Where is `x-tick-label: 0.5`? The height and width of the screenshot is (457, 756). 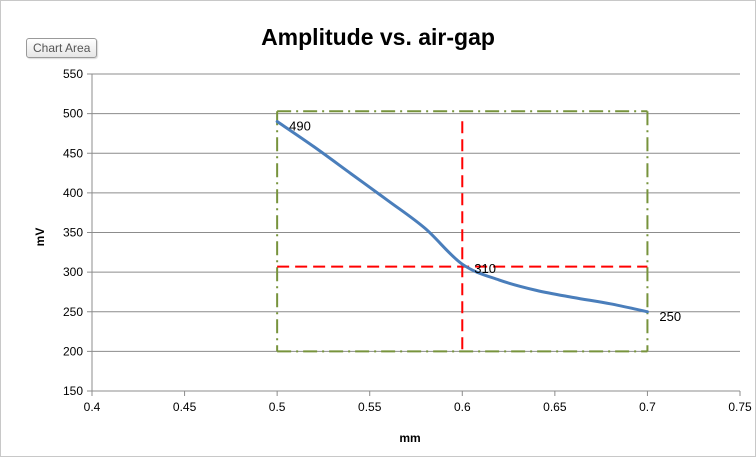 x-tick-label: 0.5 is located at coordinates (277, 407).